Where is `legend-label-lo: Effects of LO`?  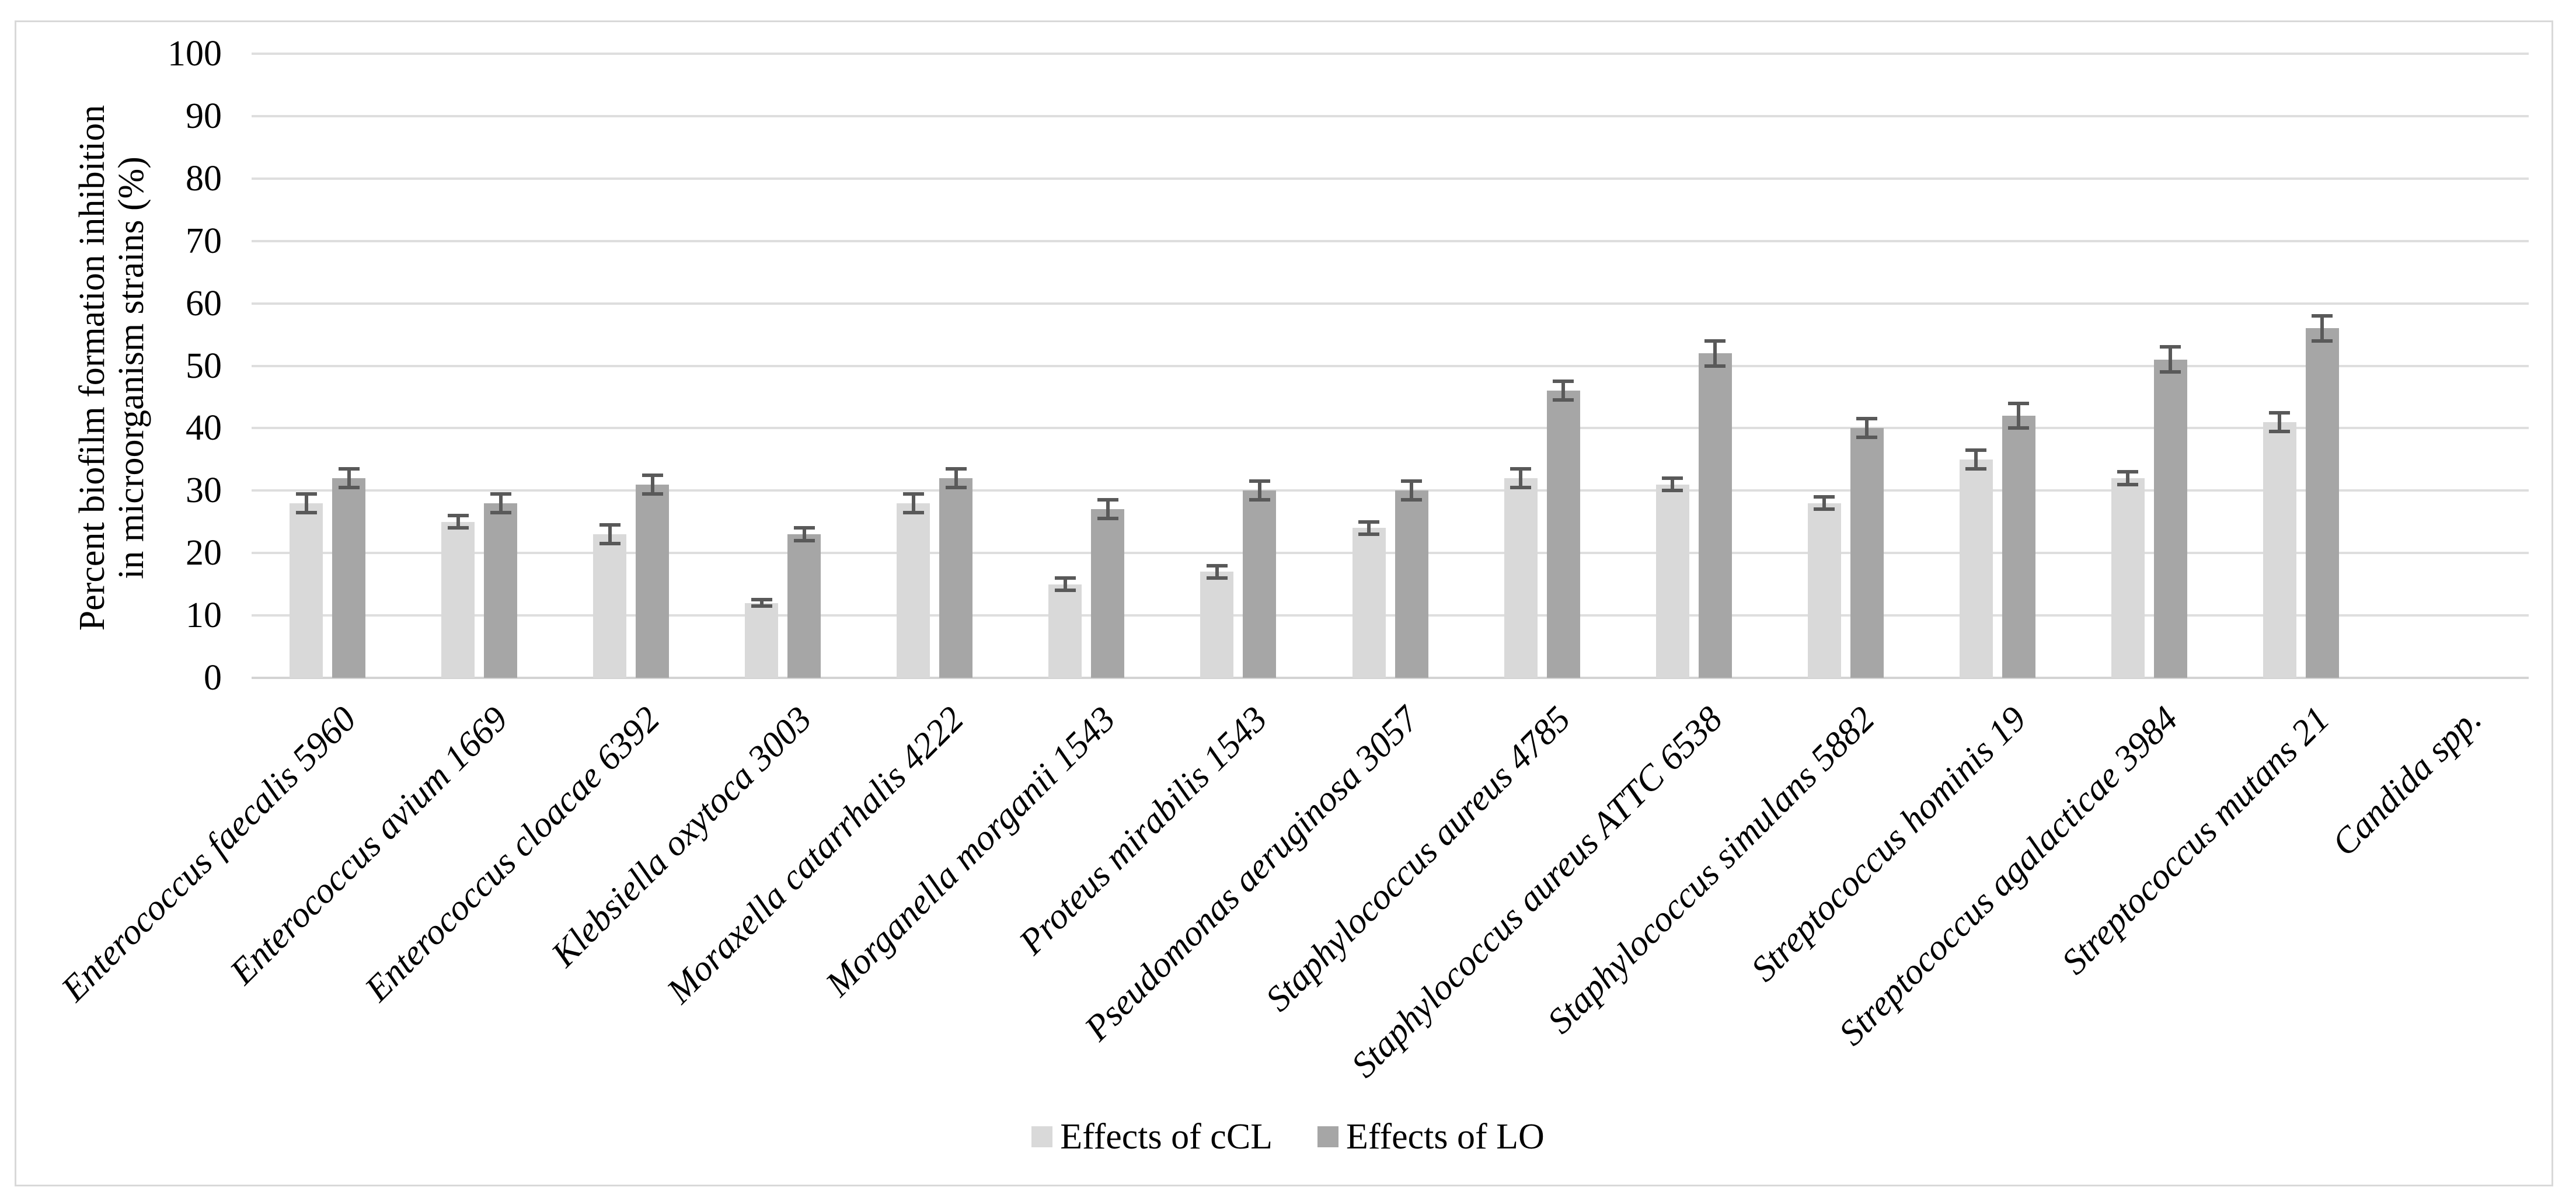
legend-label-lo: Effects of LO is located at coordinates (1446, 1137).